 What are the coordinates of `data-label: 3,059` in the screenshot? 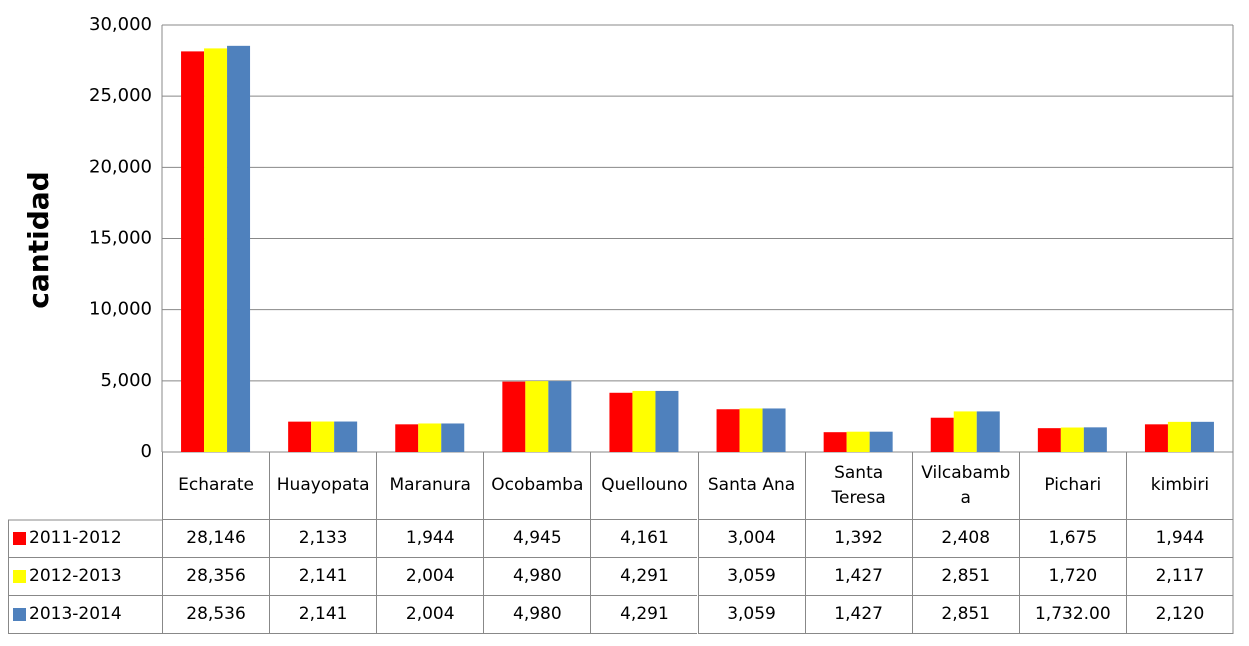 It's located at (751, 615).